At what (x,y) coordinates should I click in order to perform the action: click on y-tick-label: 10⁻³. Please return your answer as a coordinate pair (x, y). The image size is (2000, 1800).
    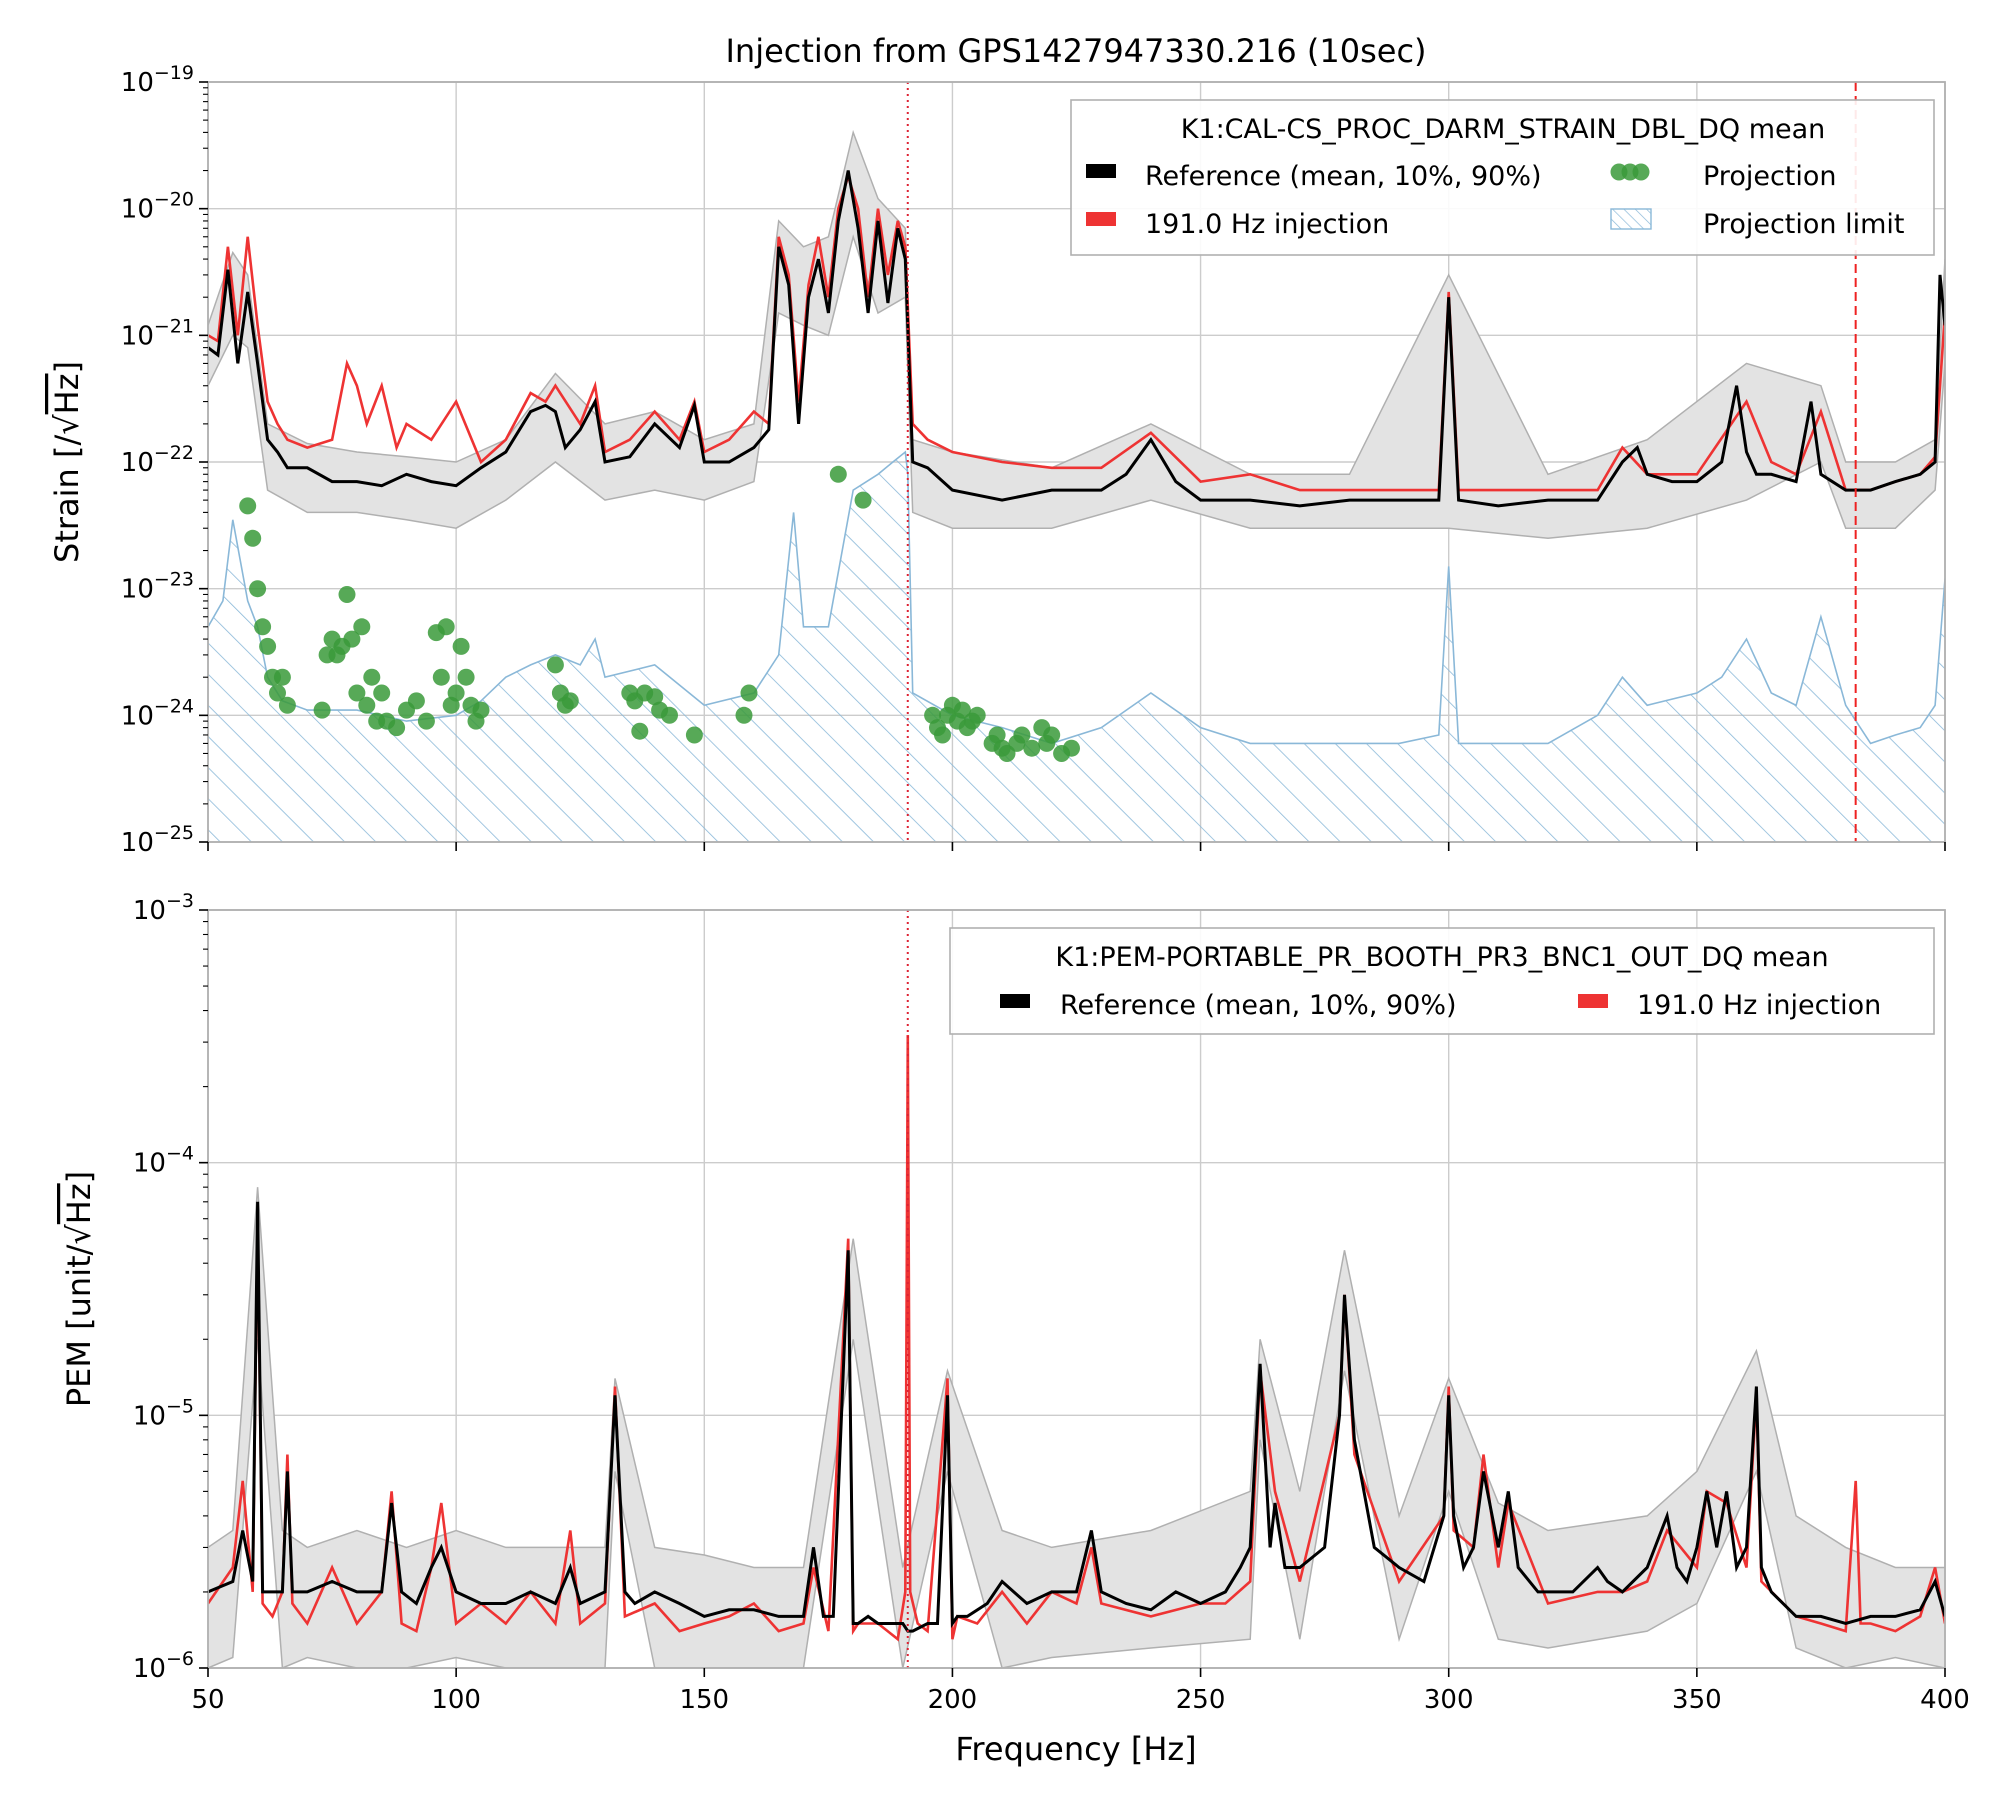
    Looking at the image, I should click on (163, 908).